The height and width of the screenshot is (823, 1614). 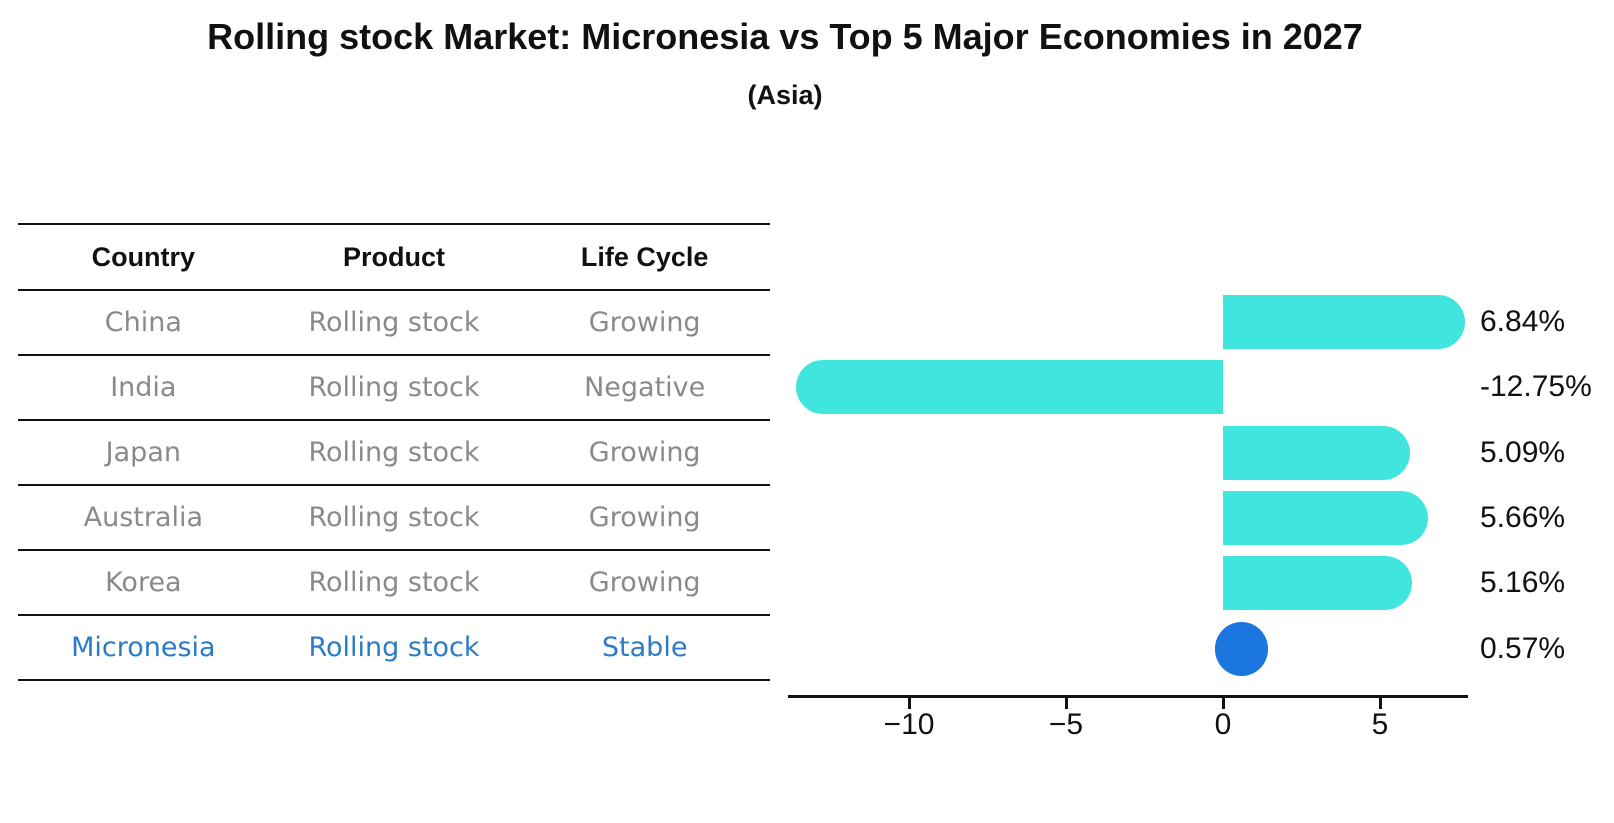 What do you see at coordinates (143, 387) in the screenshot?
I see `cell-country: India` at bounding box center [143, 387].